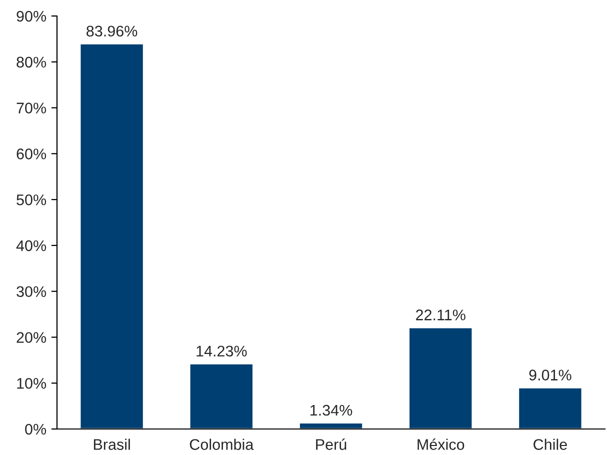 This screenshot has height=455, width=607. Describe the element at coordinates (331, 444) in the screenshot. I see `x-tick-label: Perú` at that location.